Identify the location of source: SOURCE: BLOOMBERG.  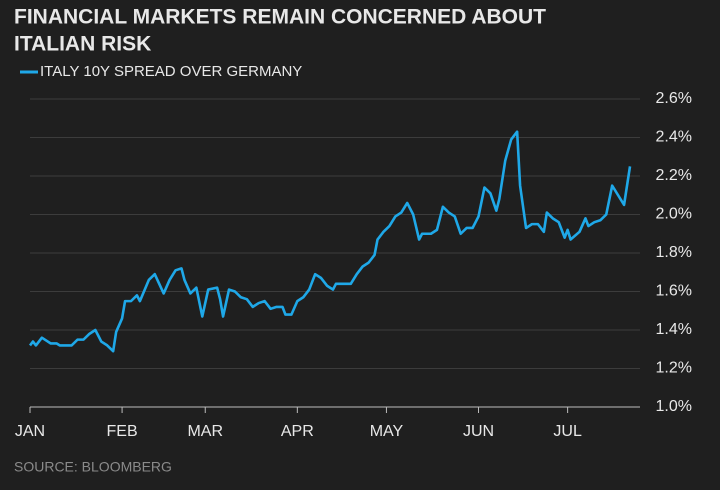
(93, 467).